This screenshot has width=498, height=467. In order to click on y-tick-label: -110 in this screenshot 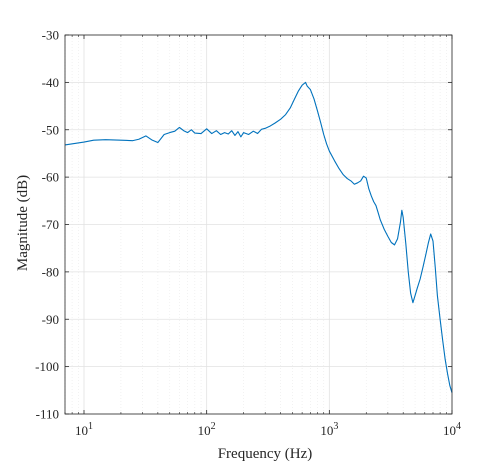, I will do `click(47, 414)`.